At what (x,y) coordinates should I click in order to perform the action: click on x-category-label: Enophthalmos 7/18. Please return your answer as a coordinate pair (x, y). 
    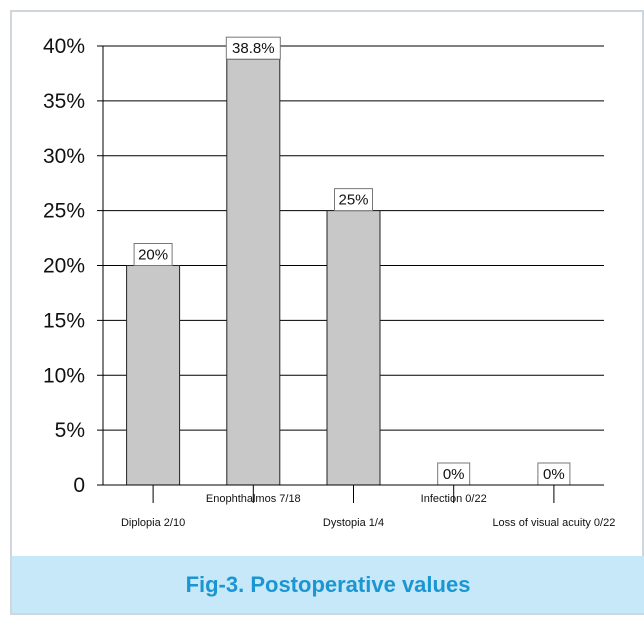
    Looking at the image, I should click on (253, 499).